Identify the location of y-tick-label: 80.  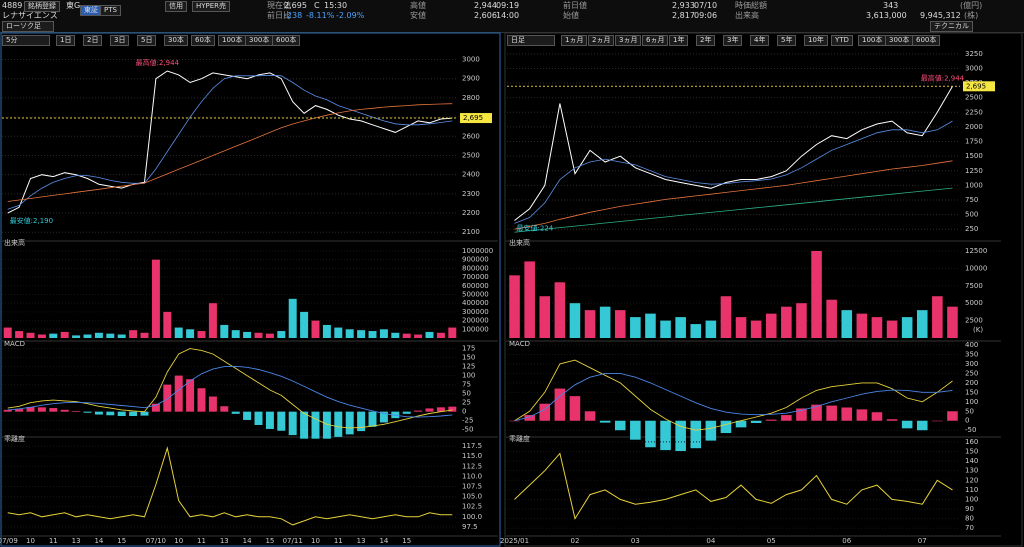
(969, 519).